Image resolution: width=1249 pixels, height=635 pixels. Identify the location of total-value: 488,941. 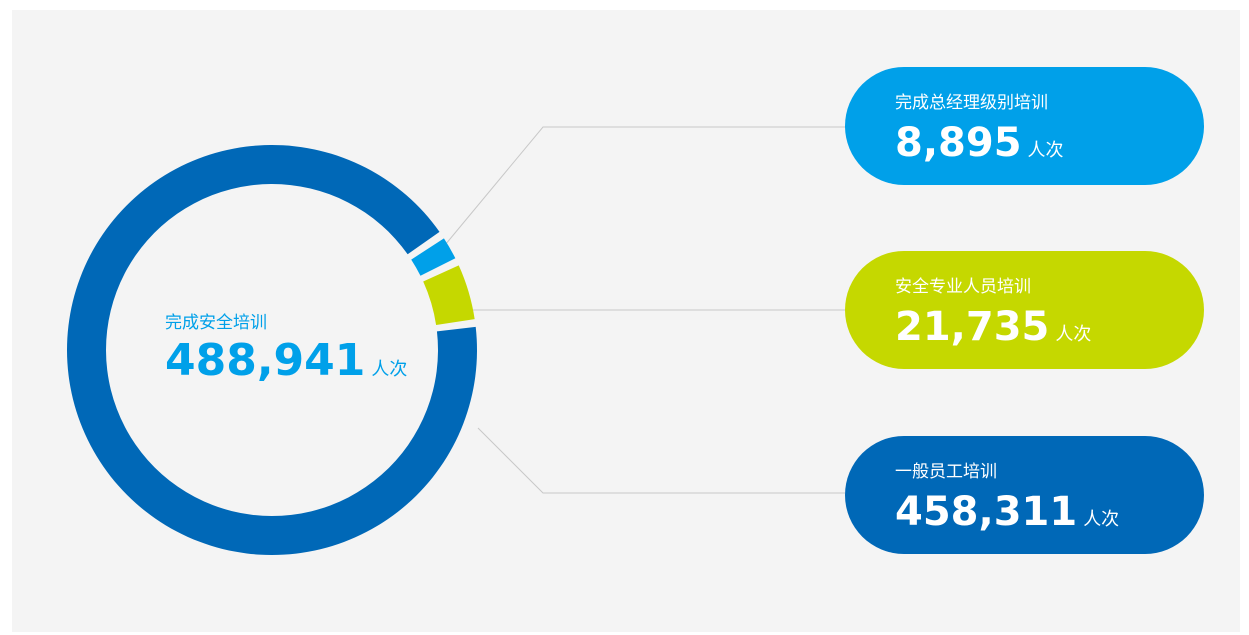
(265, 360).